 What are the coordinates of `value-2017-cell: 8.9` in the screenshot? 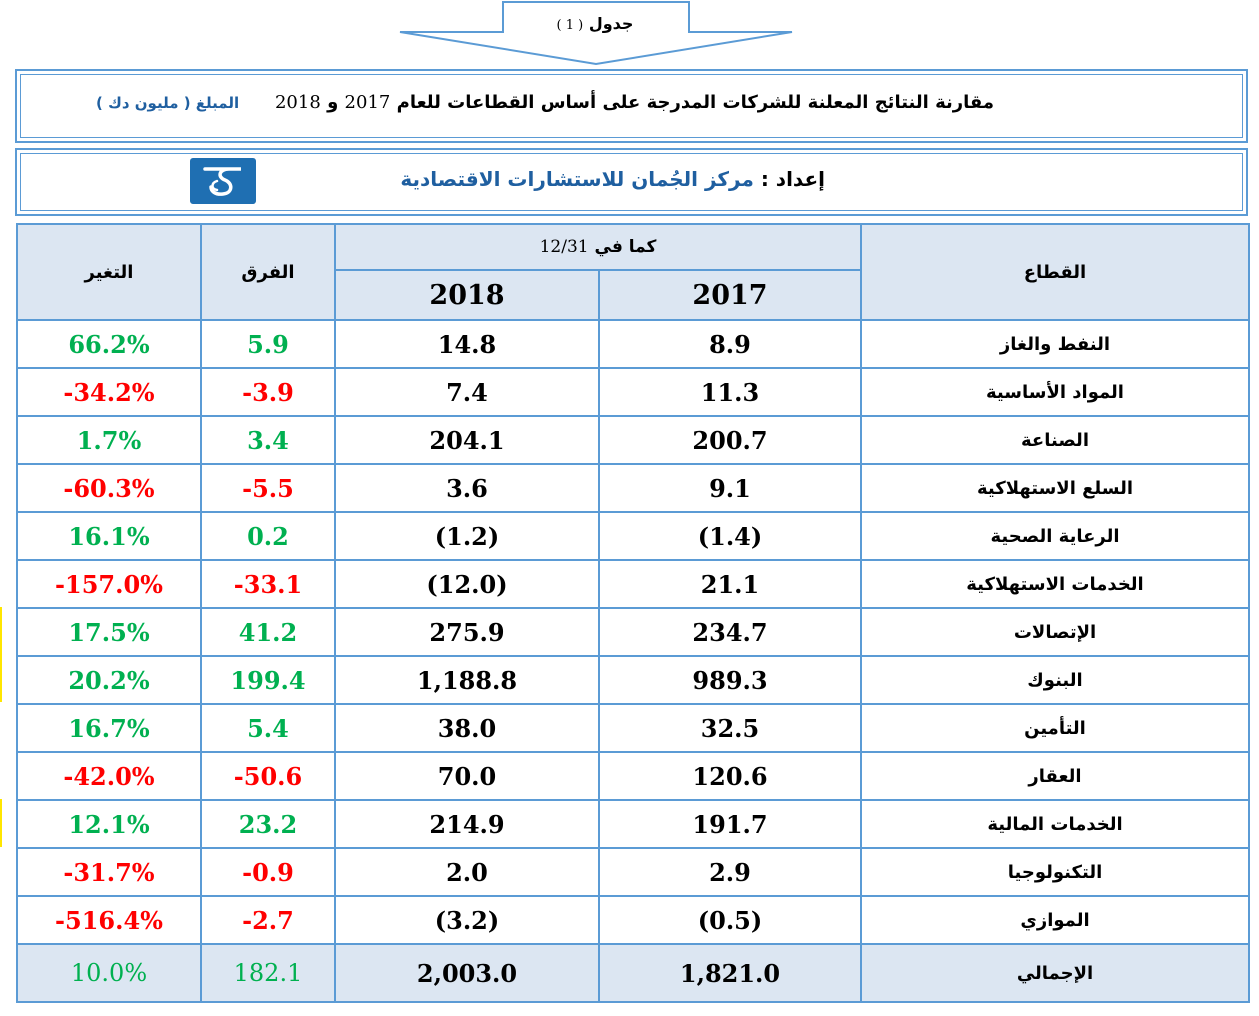 It's located at (730, 344).